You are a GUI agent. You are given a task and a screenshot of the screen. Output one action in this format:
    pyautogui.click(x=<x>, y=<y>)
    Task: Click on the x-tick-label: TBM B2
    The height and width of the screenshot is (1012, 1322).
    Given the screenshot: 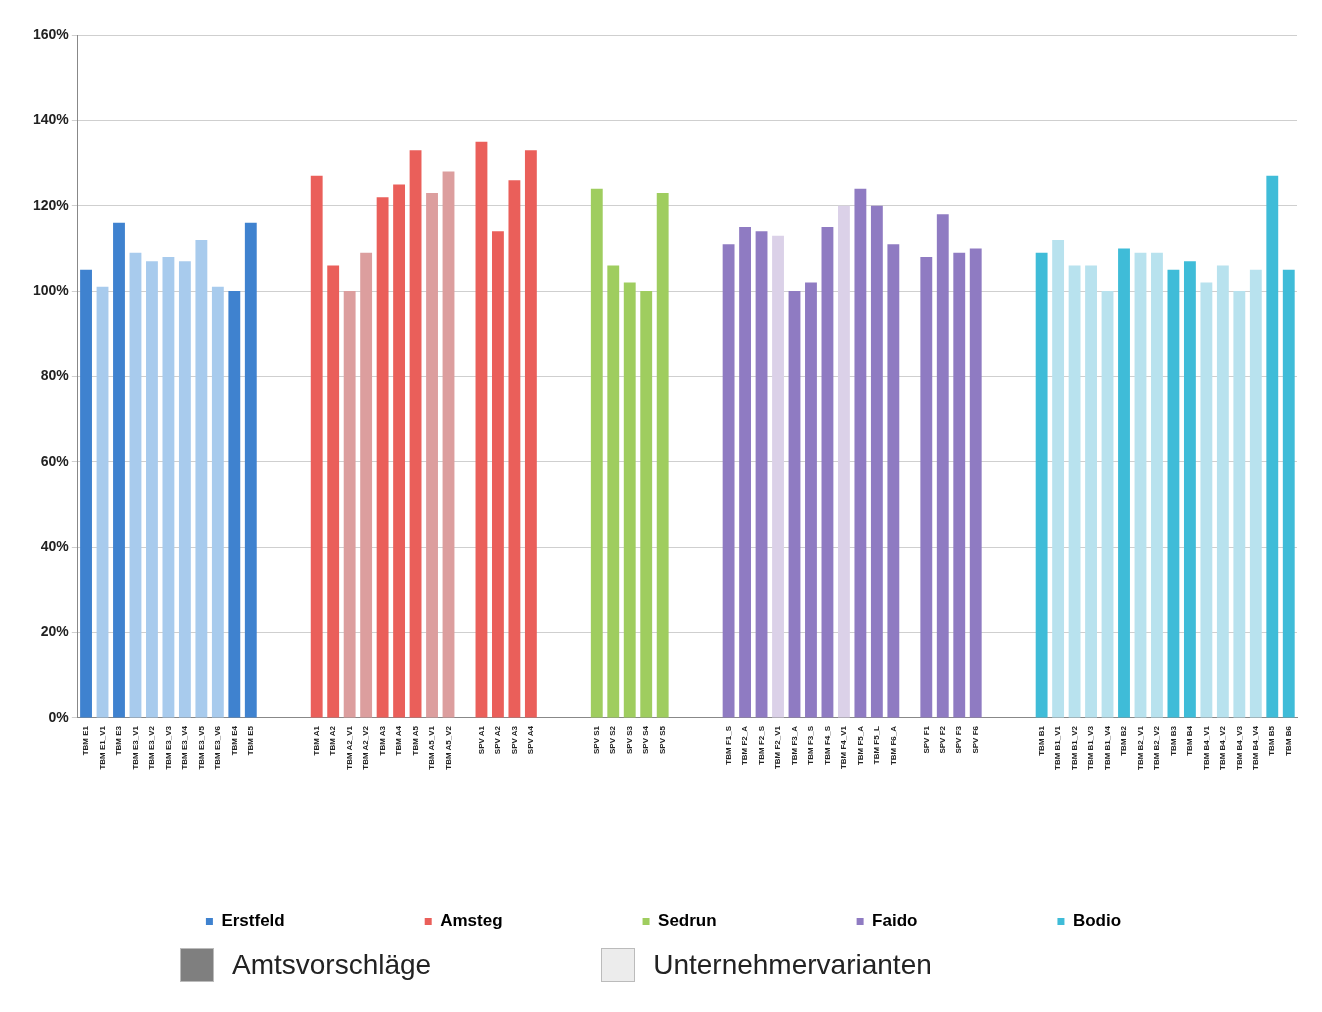 What is the action you would take?
    pyautogui.click(x=1124, y=740)
    